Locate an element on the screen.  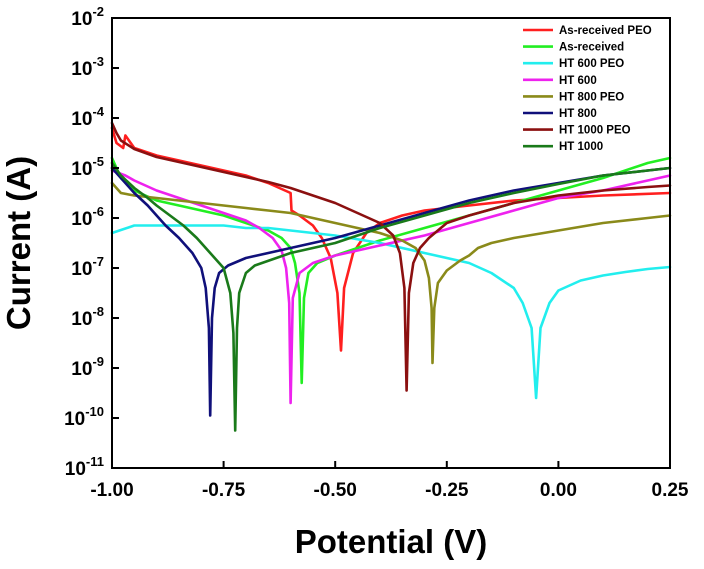
y-tick-label: 10⁻⁵ is located at coordinates (87, 167).